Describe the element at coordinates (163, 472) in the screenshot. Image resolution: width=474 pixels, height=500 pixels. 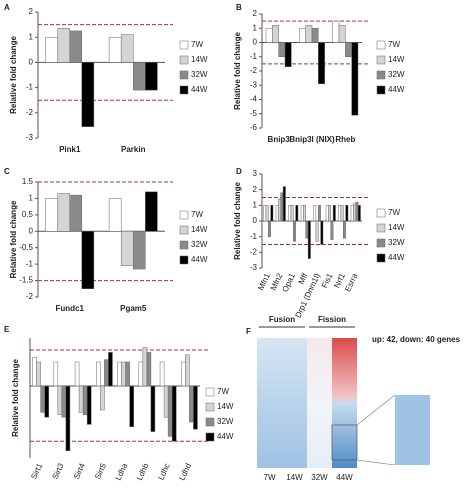
I see `category-label: Ldhc` at that location.